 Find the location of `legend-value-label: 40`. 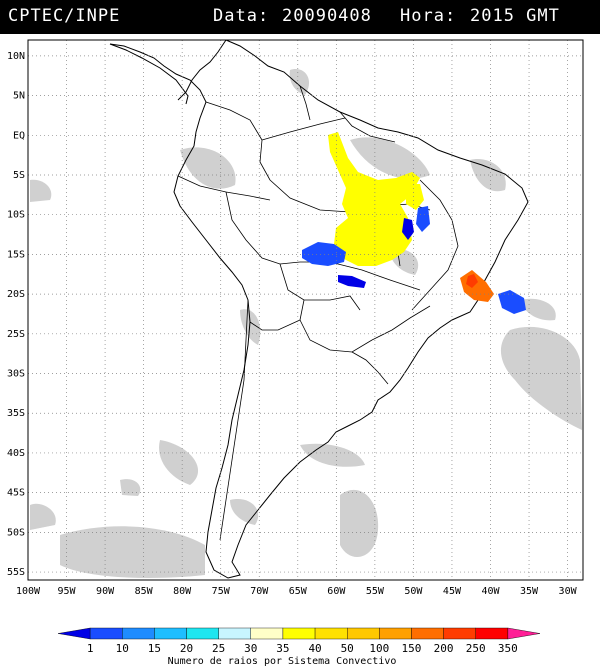

legend-value-label: 40 is located at coordinates (314, 648).